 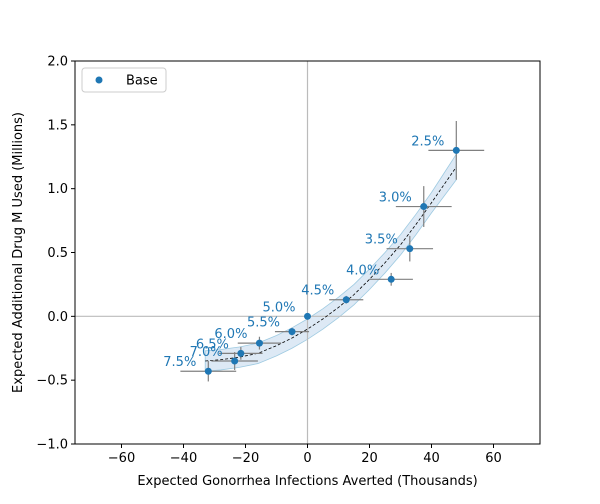 I want to click on legend-marker, so click(x=99, y=80).